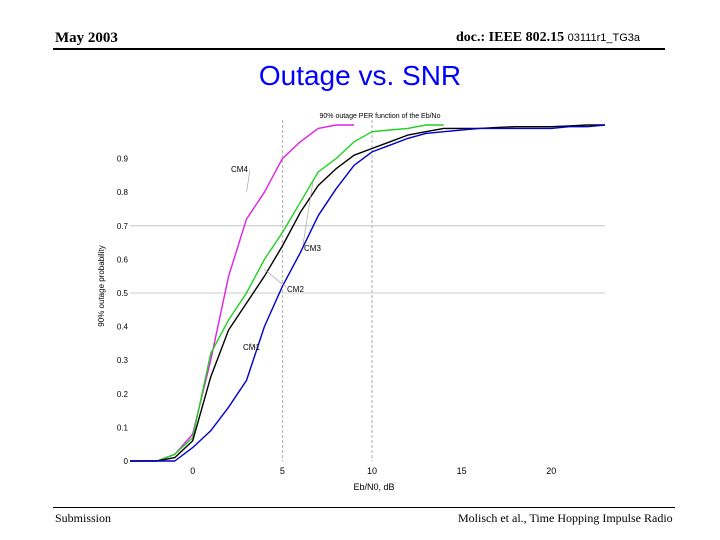 The width and height of the screenshot is (720, 540). What do you see at coordinates (83, 518) in the screenshot?
I see `footer-submission: Submission` at bounding box center [83, 518].